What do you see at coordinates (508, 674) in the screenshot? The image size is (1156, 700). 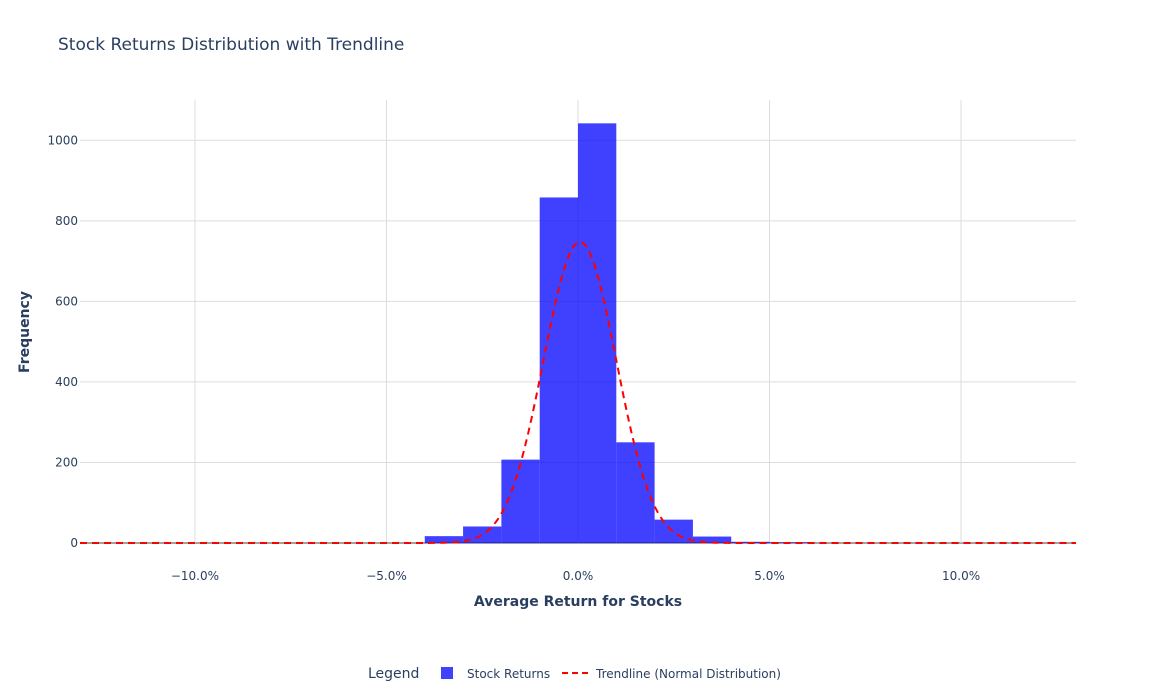 I see `legend-label-stock-returns: Stock Returns` at bounding box center [508, 674].